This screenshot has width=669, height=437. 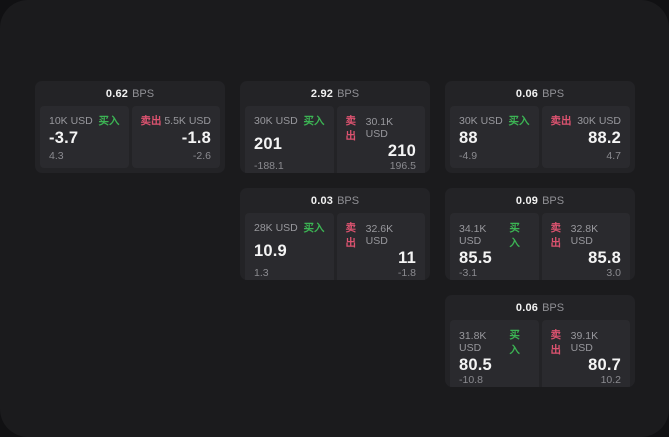 I want to click on buy-amount: 34.1K USD, so click(x=473, y=235).